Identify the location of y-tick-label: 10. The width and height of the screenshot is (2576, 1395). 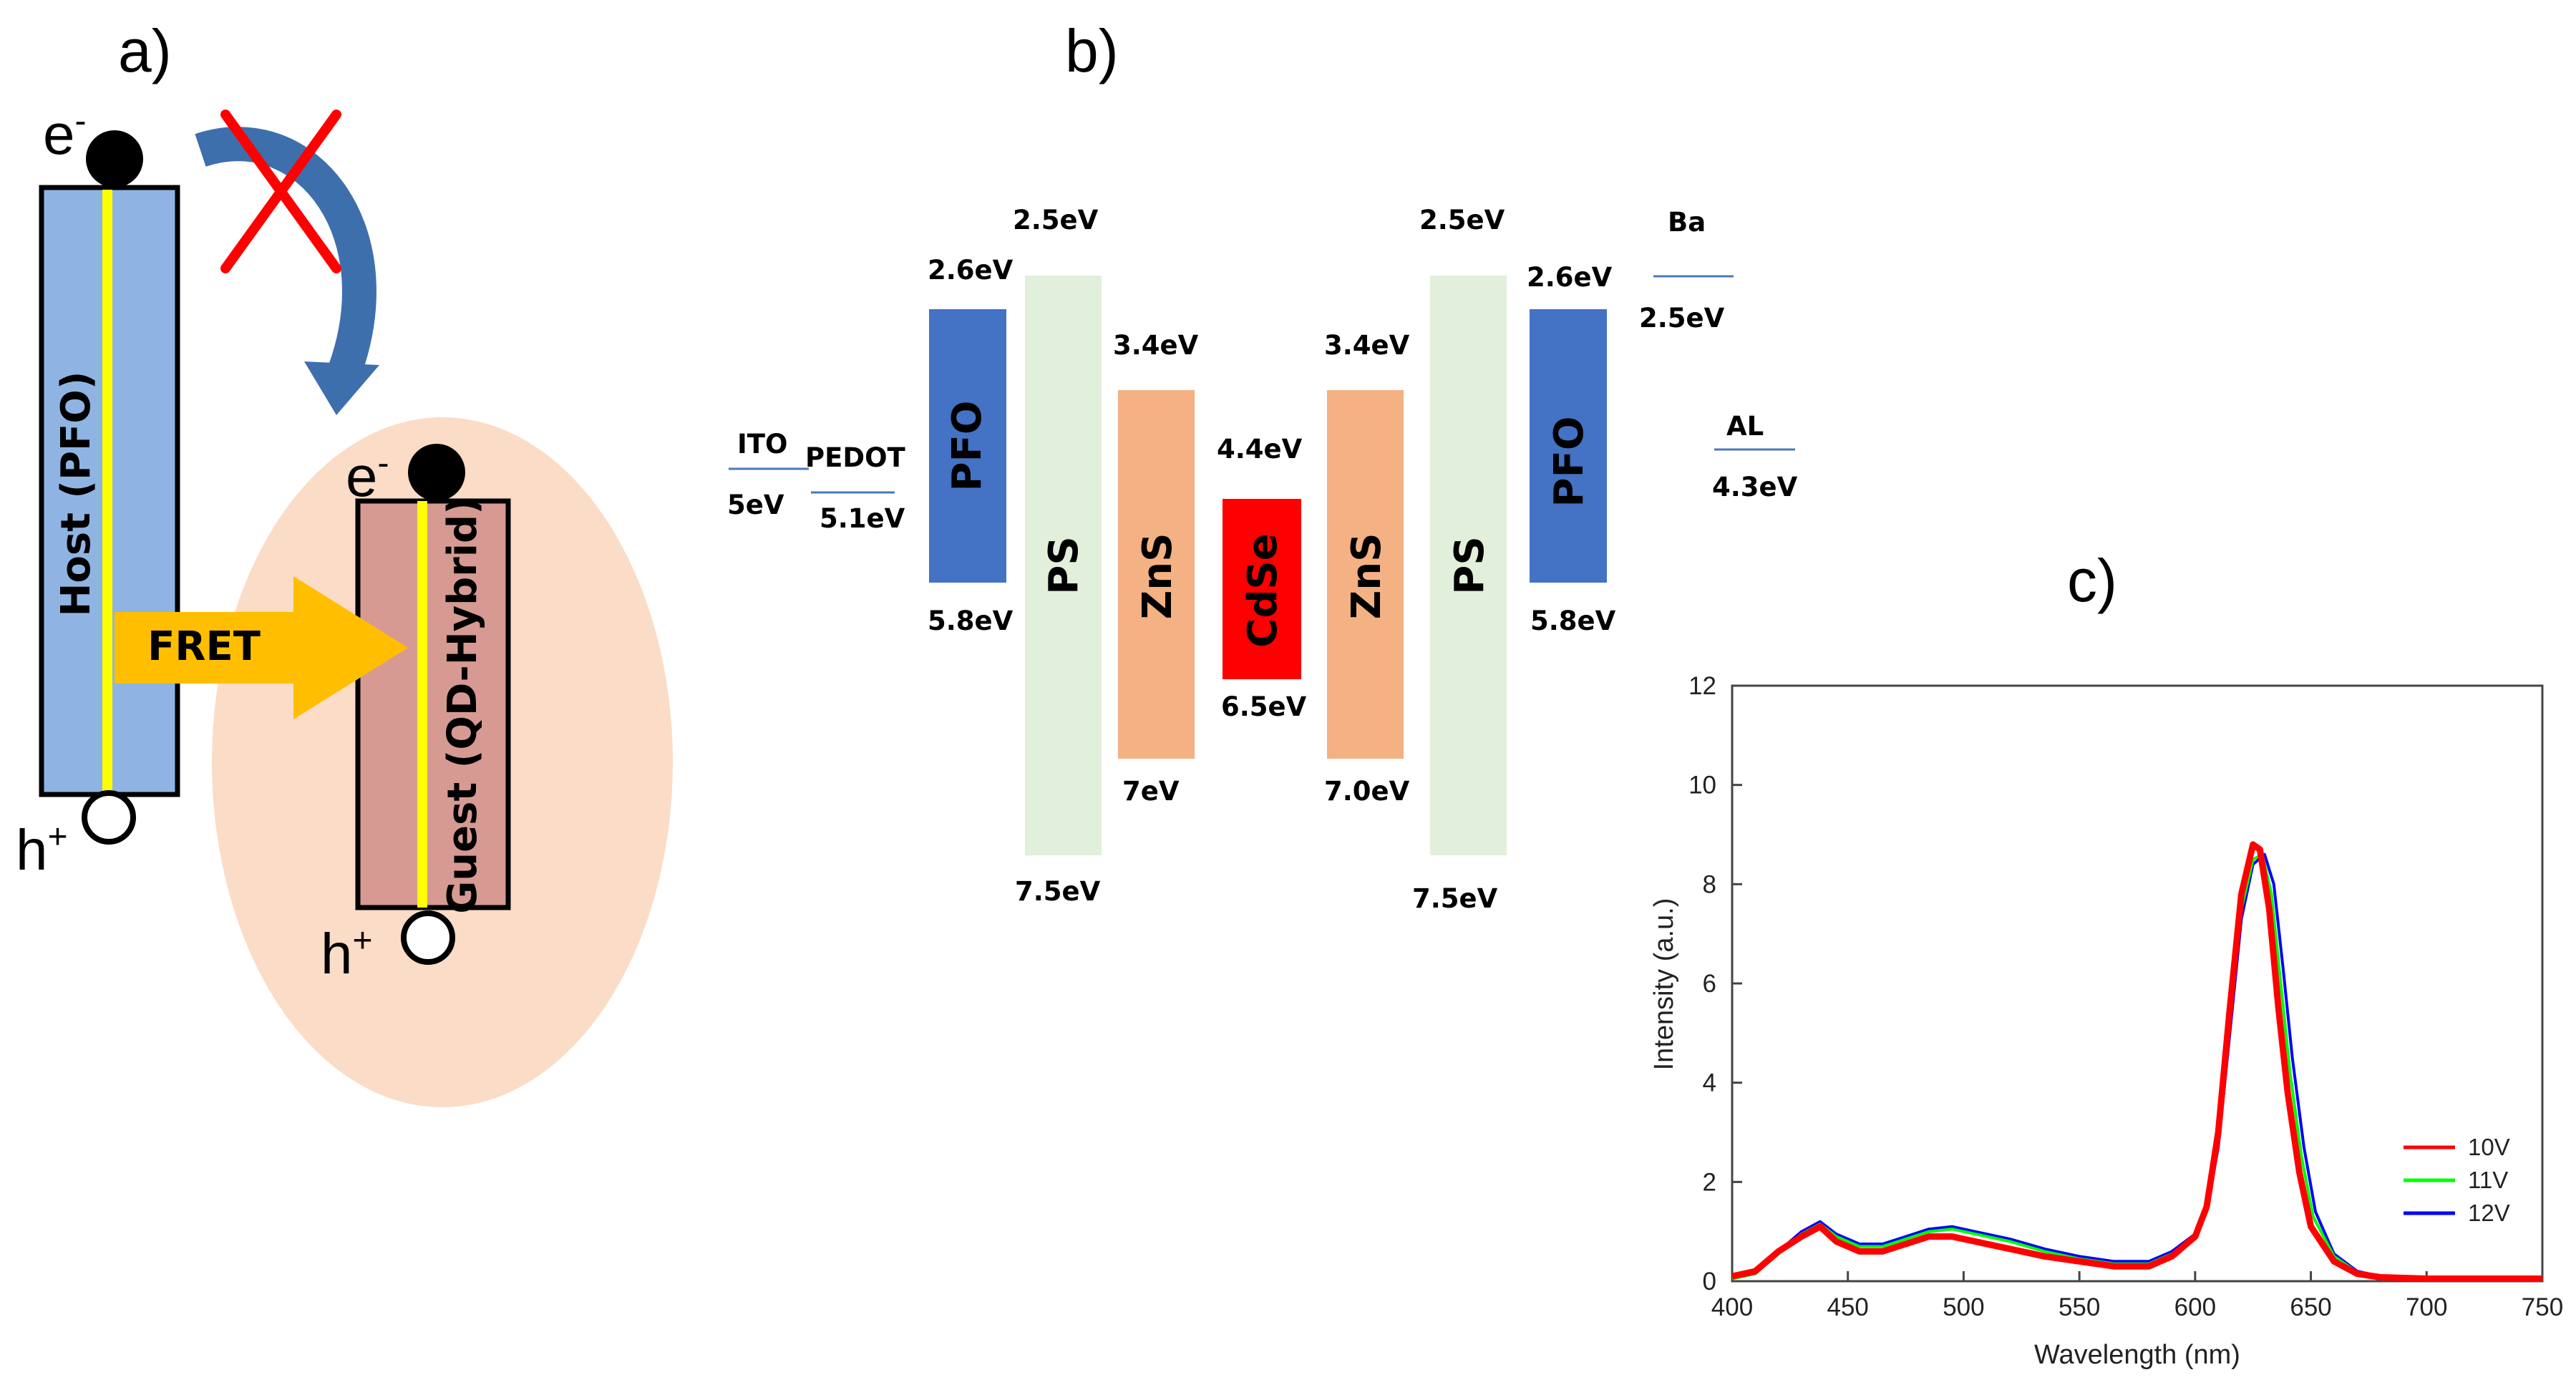
(1702, 785).